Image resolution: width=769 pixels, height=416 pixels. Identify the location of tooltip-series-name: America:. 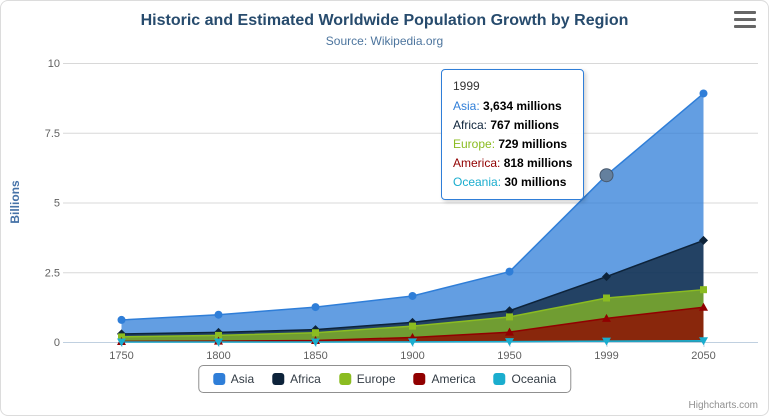
(478, 163).